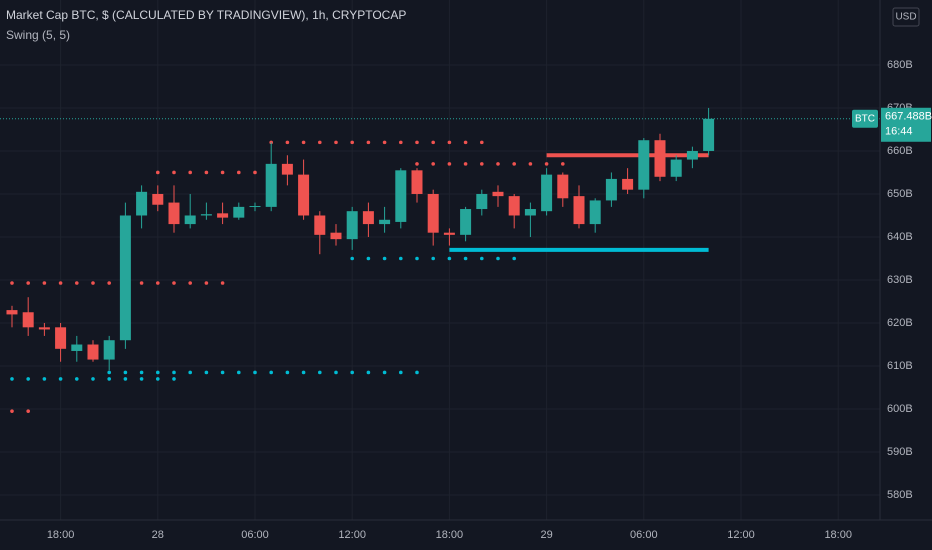 Image resolution: width=932 pixels, height=550 pixels. What do you see at coordinates (906, 124) in the screenshot?
I see `price-badge` at bounding box center [906, 124].